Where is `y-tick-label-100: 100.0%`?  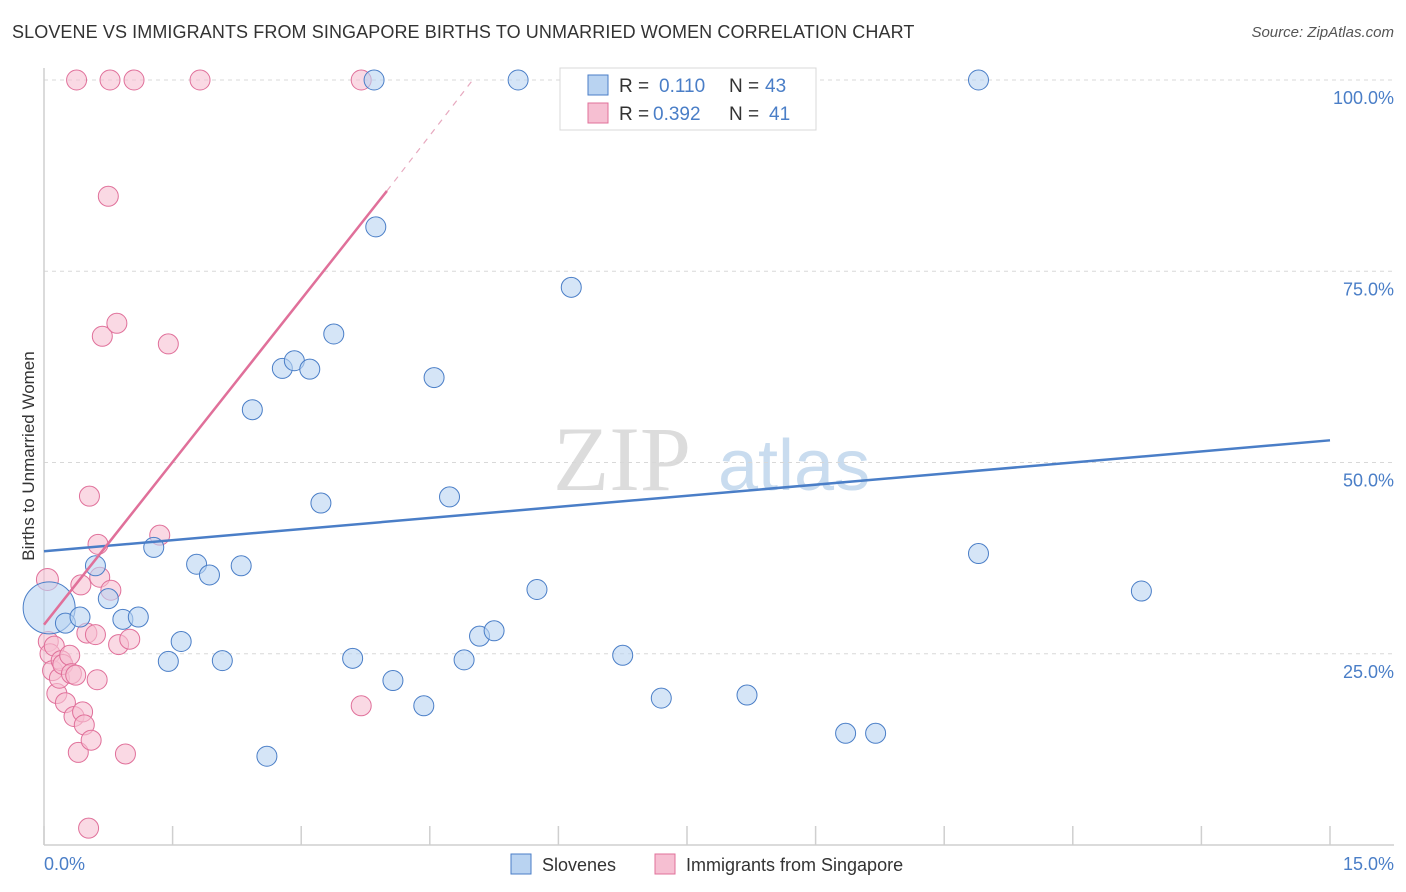
y-tick-label-100: 100.0% is located at coordinates (1363, 98).